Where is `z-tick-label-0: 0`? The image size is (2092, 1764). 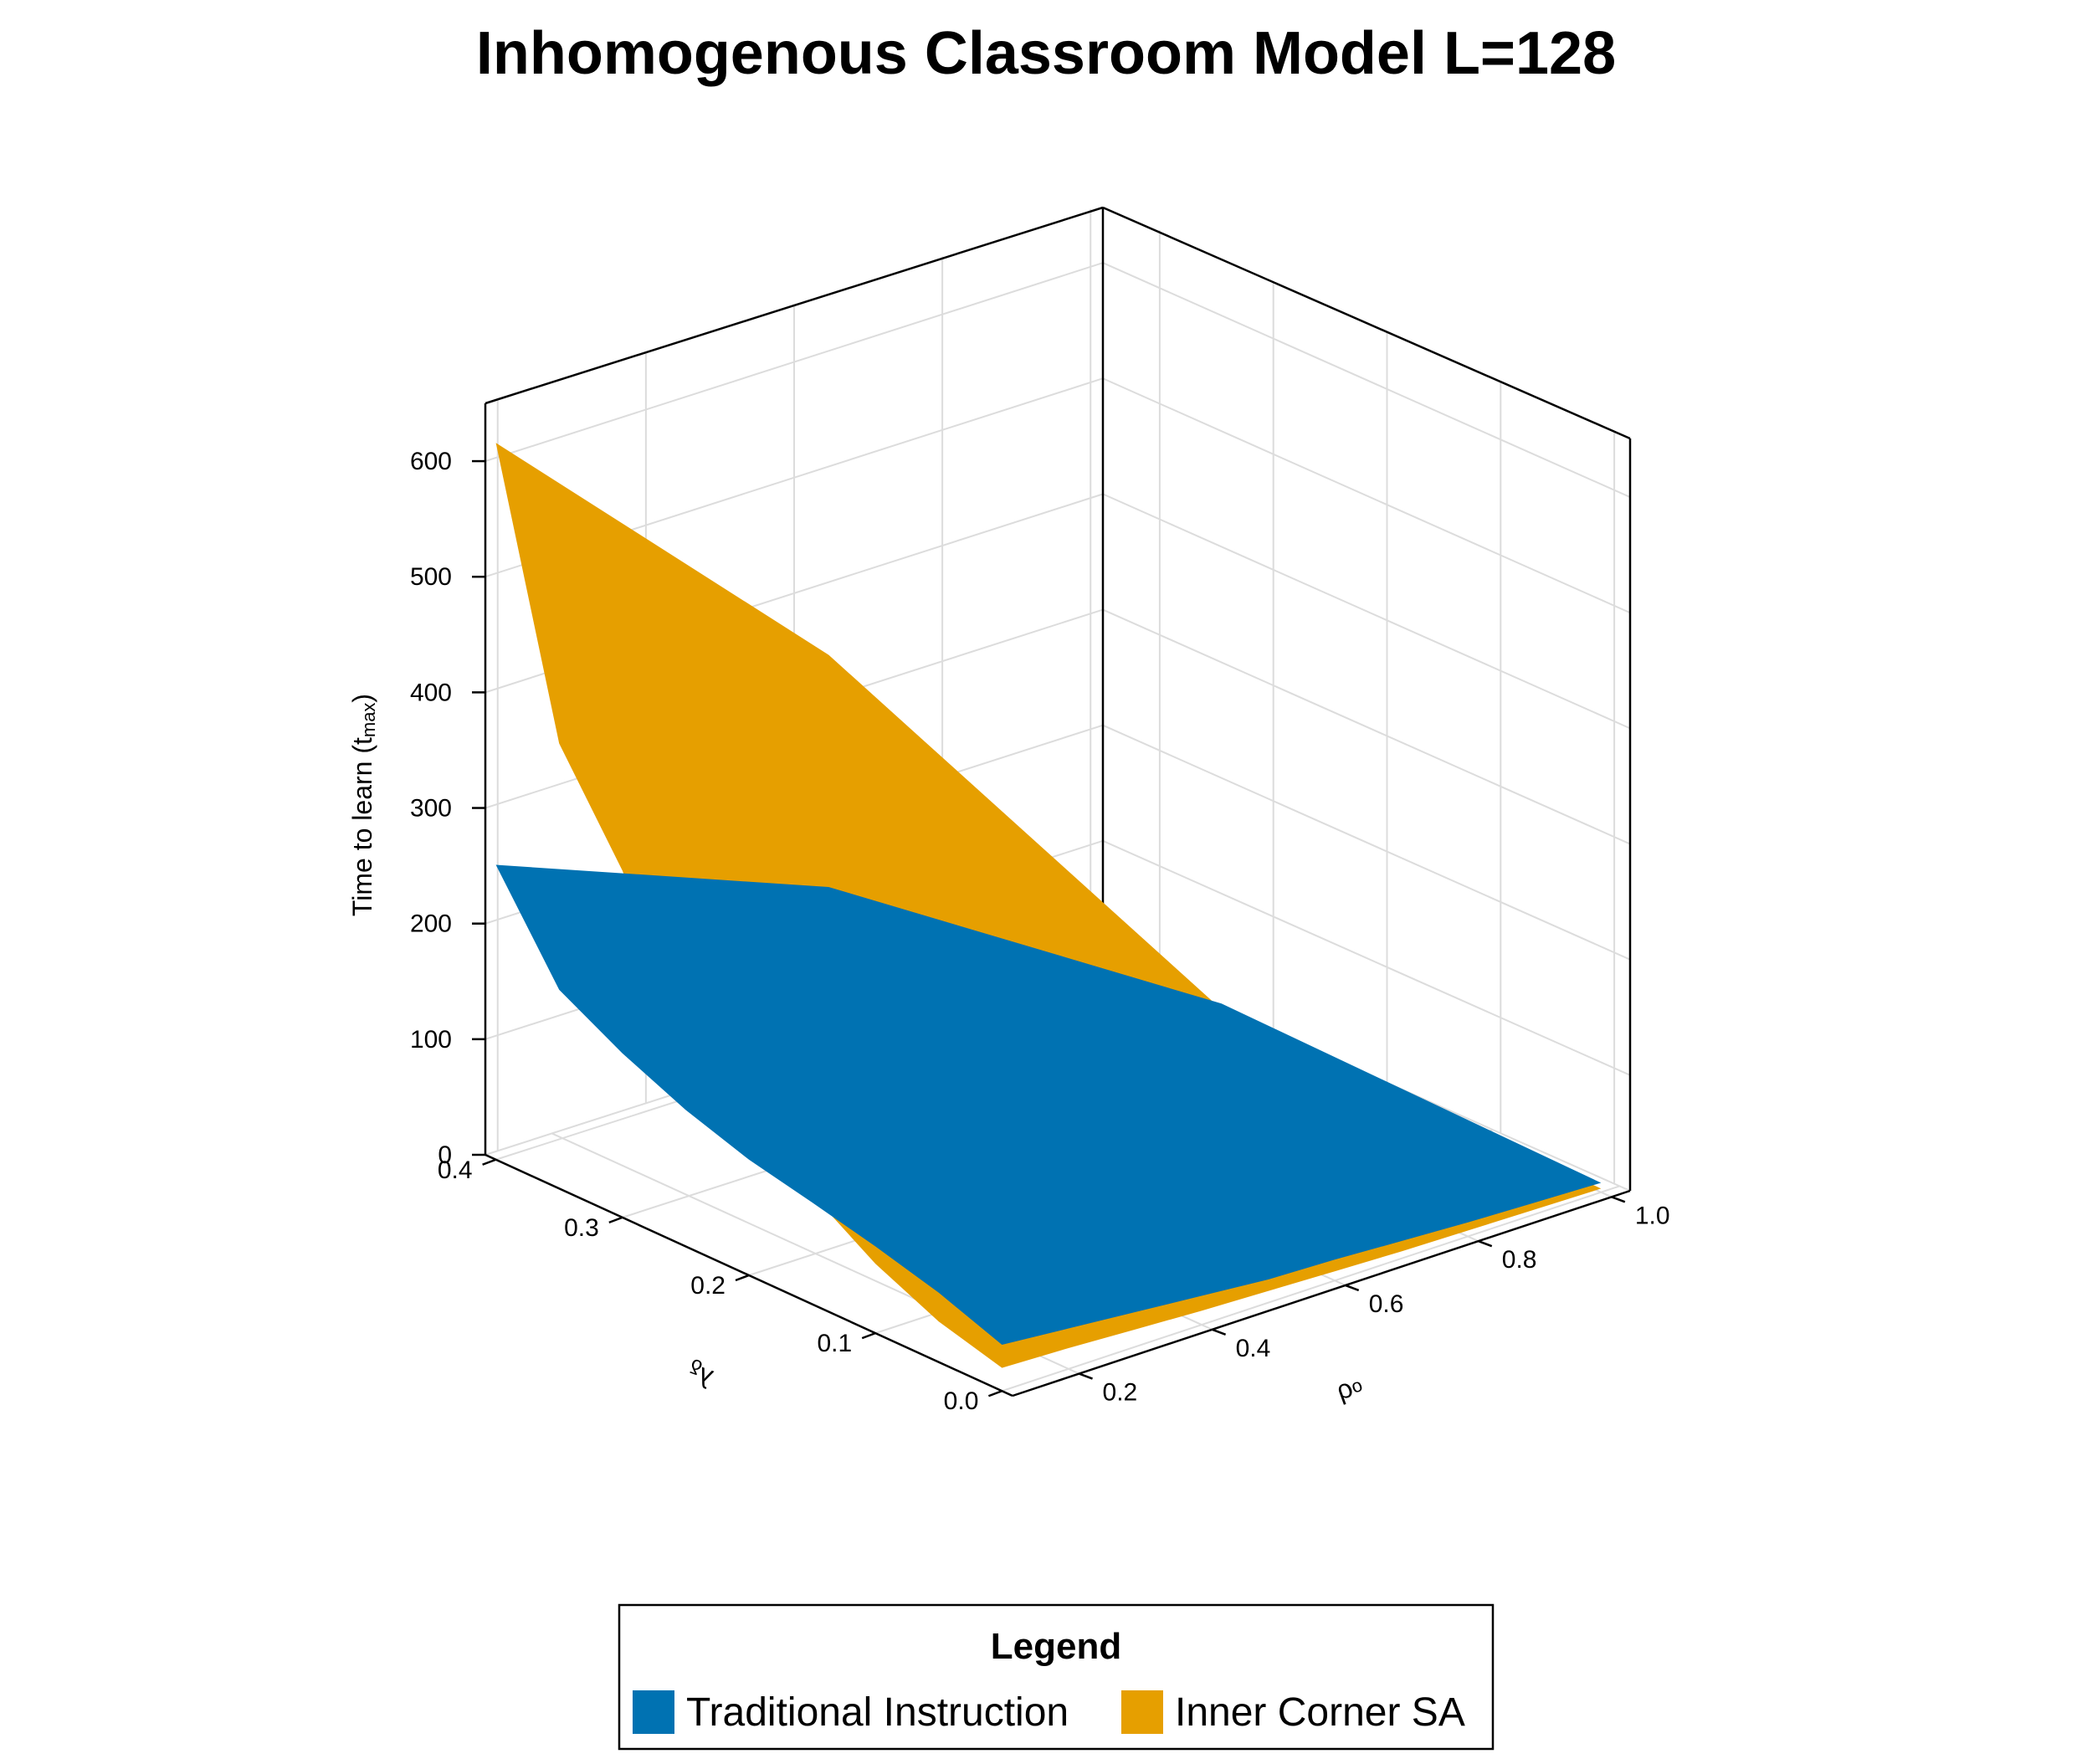 z-tick-label-0: 0 is located at coordinates (445, 1155).